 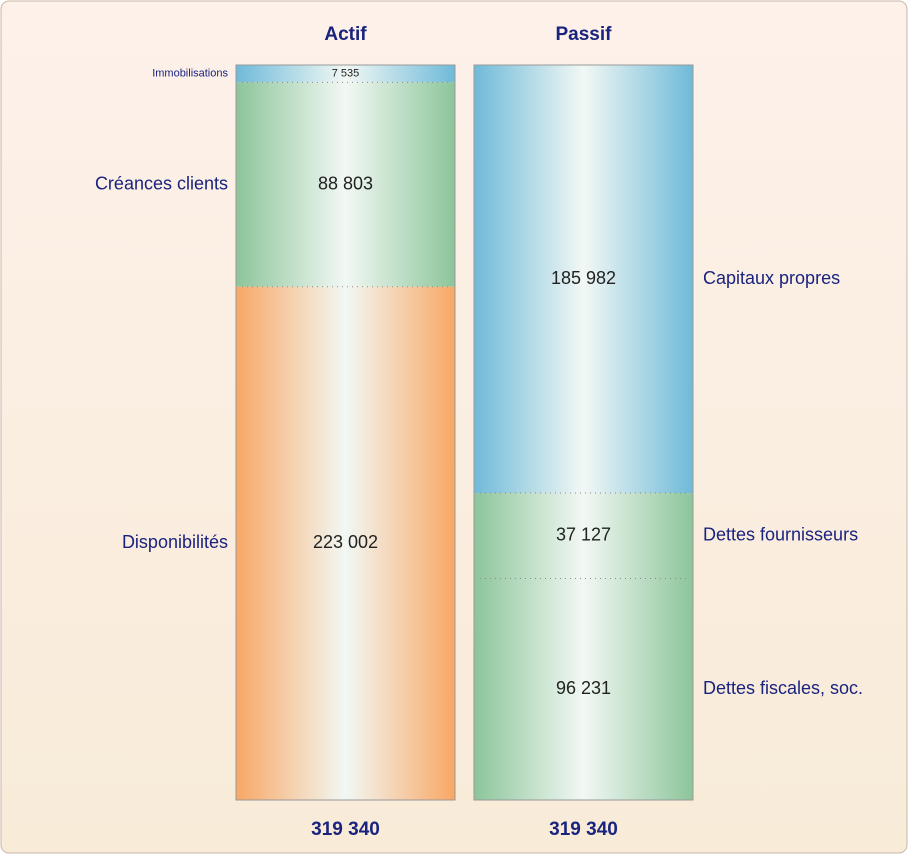 What do you see at coordinates (190, 74) in the screenshot?
I see `segment-name: Immobilisations` at bounding box center [190, 74].